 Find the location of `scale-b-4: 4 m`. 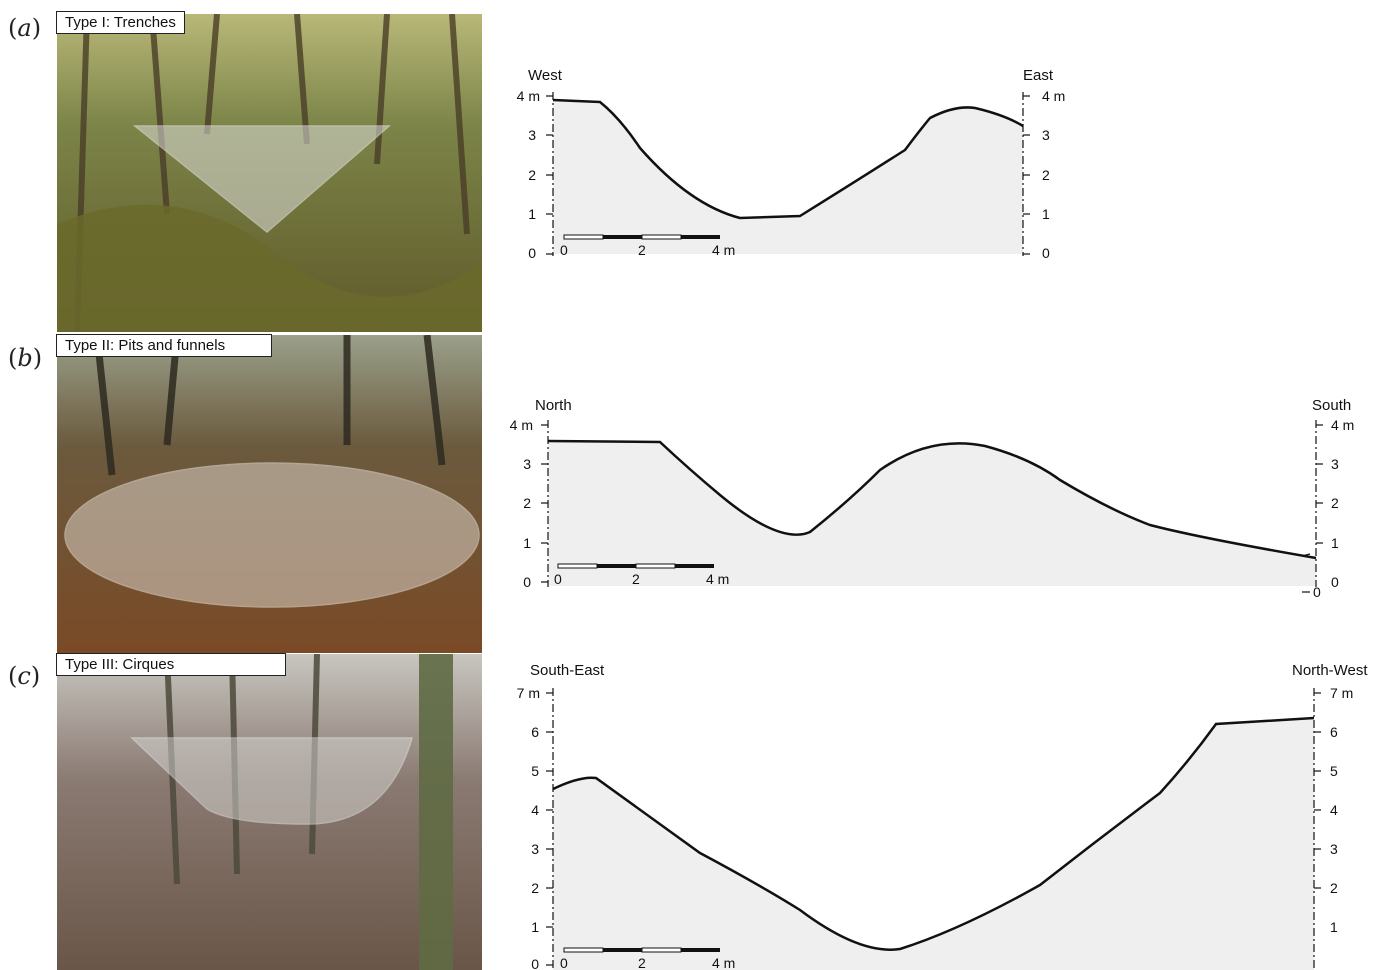

scale-b-4: 4 m is located at coordinates (717, 579).